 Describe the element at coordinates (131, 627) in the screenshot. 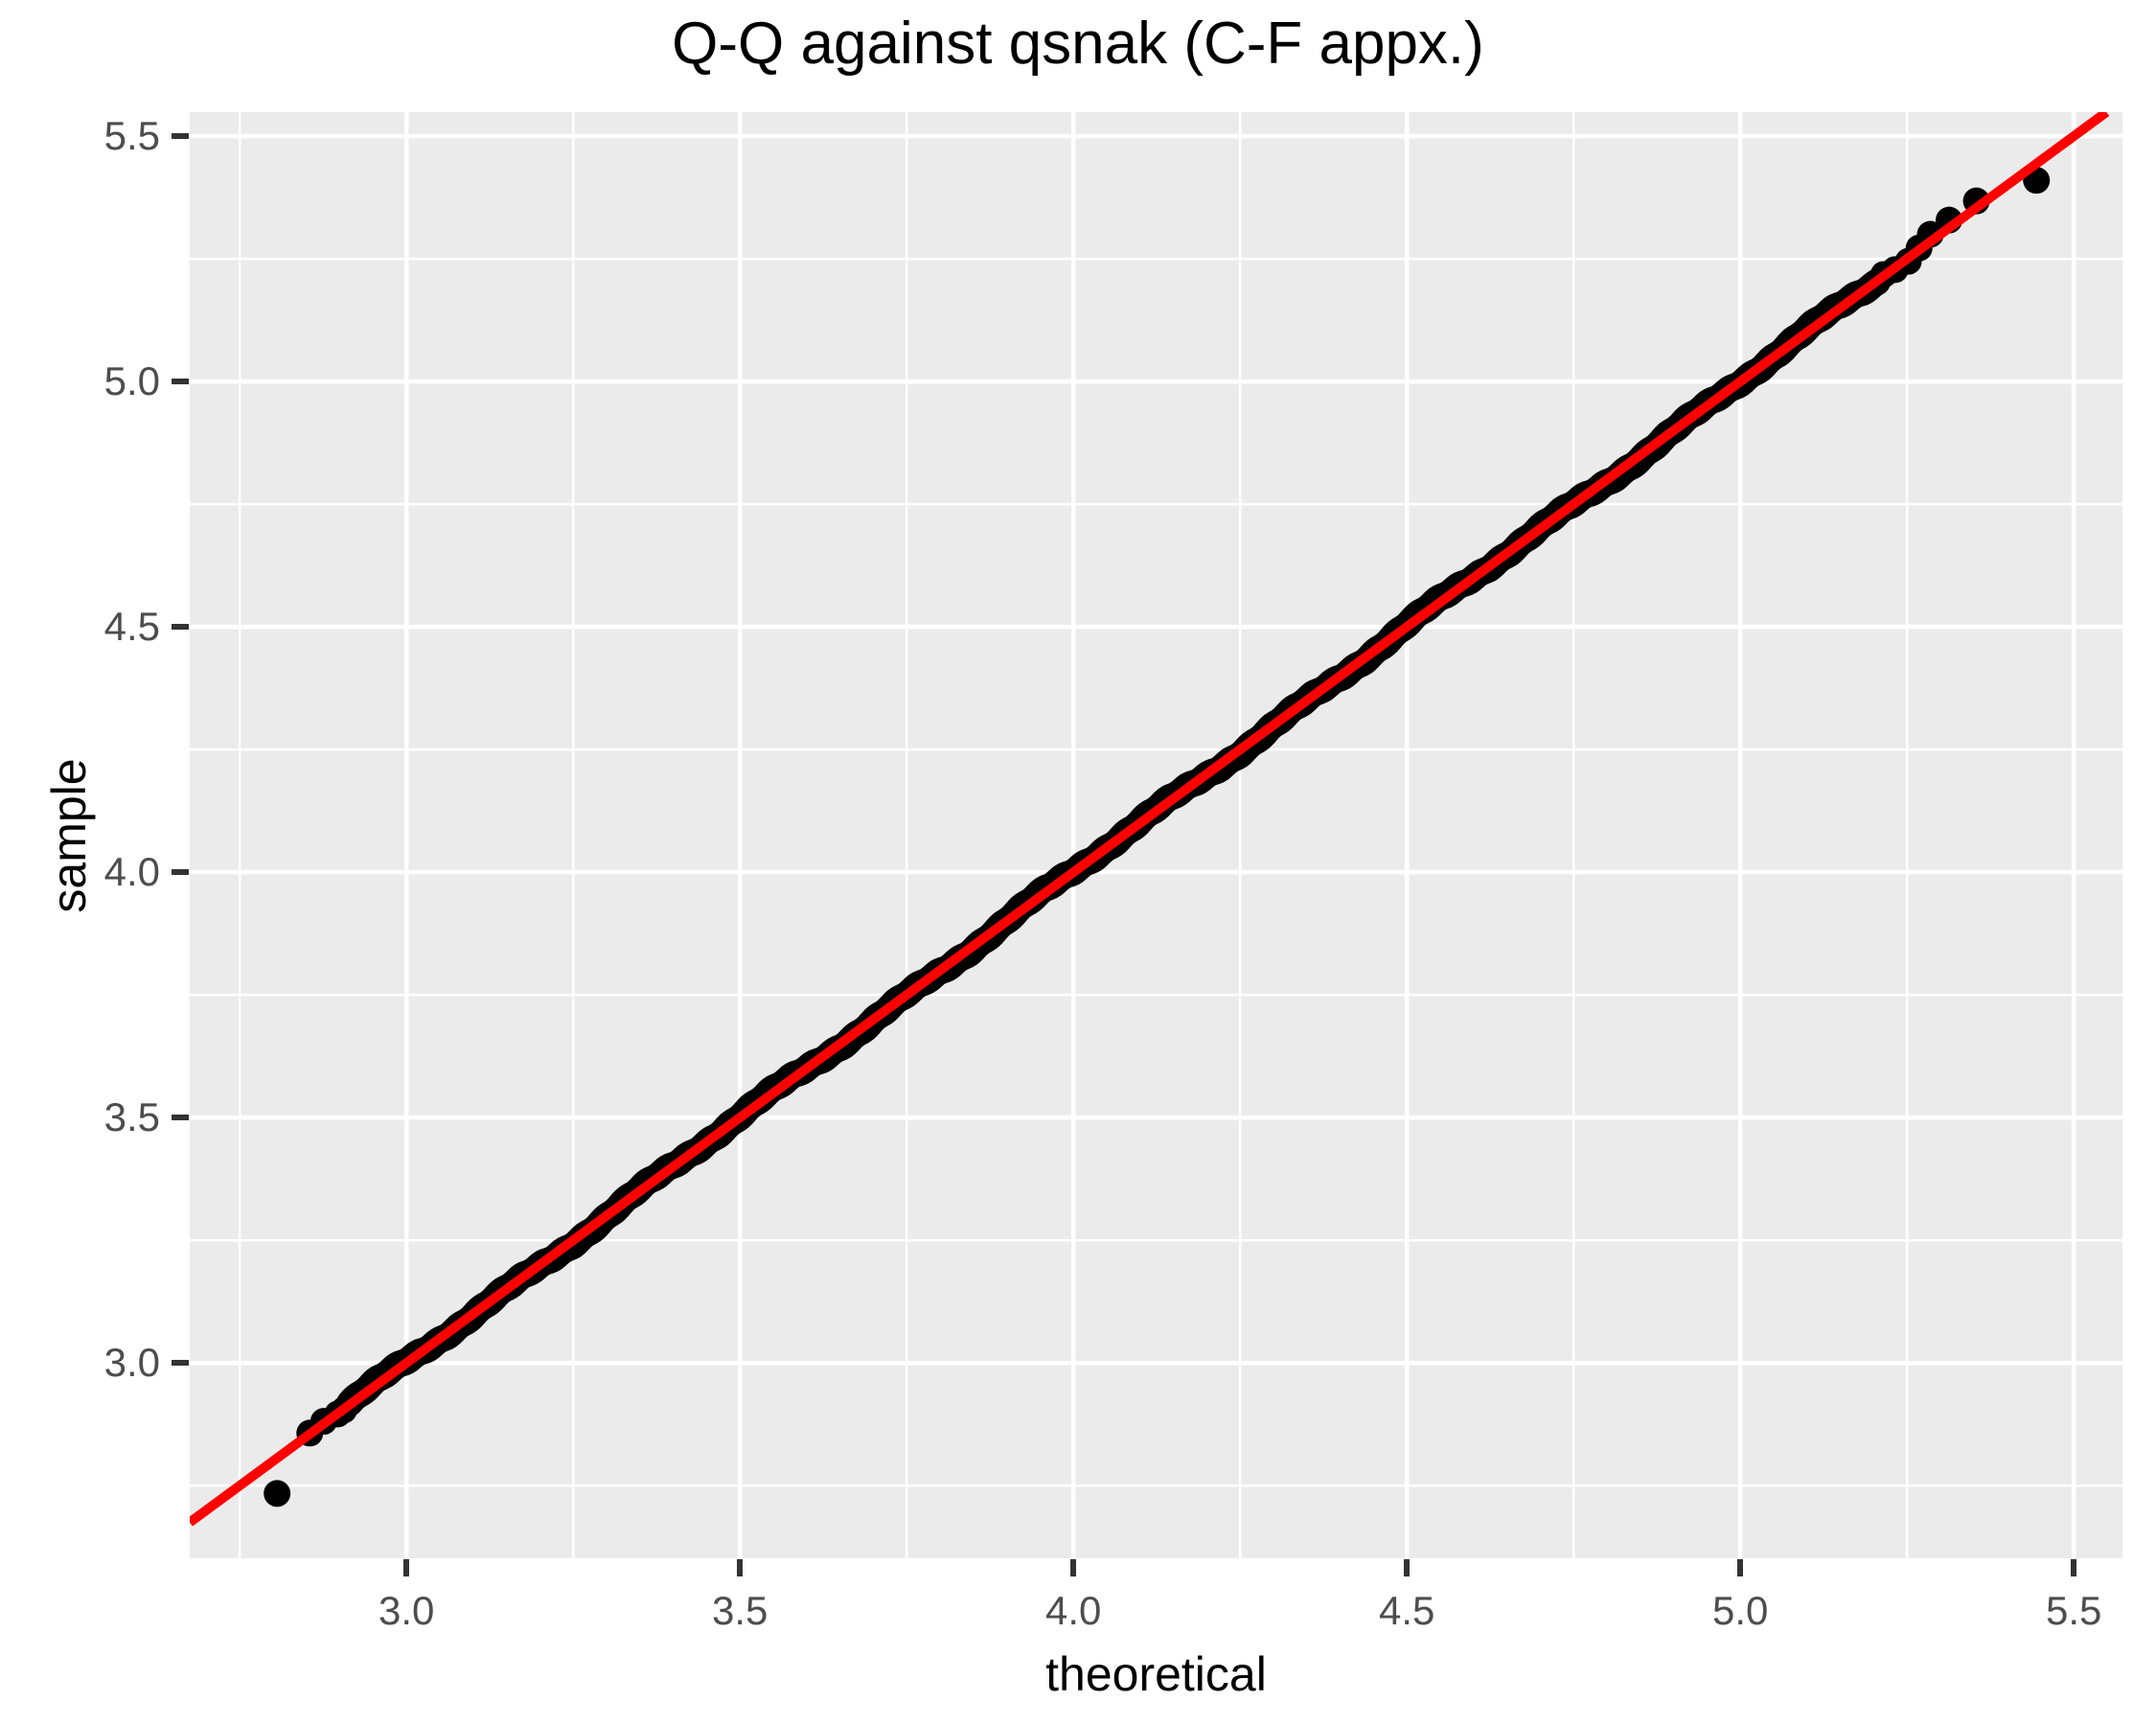

I see `y-tick-label: 4.5` at that location.